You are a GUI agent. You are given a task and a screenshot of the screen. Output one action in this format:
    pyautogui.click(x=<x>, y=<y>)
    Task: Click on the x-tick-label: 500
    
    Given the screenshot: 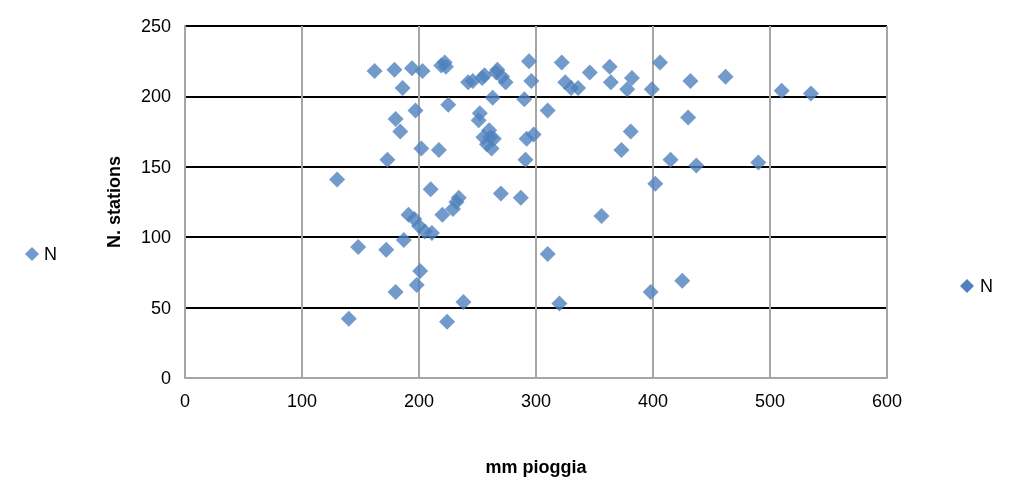 What is the action you would take?
    pyautogui.click(x=770, y=401)
    